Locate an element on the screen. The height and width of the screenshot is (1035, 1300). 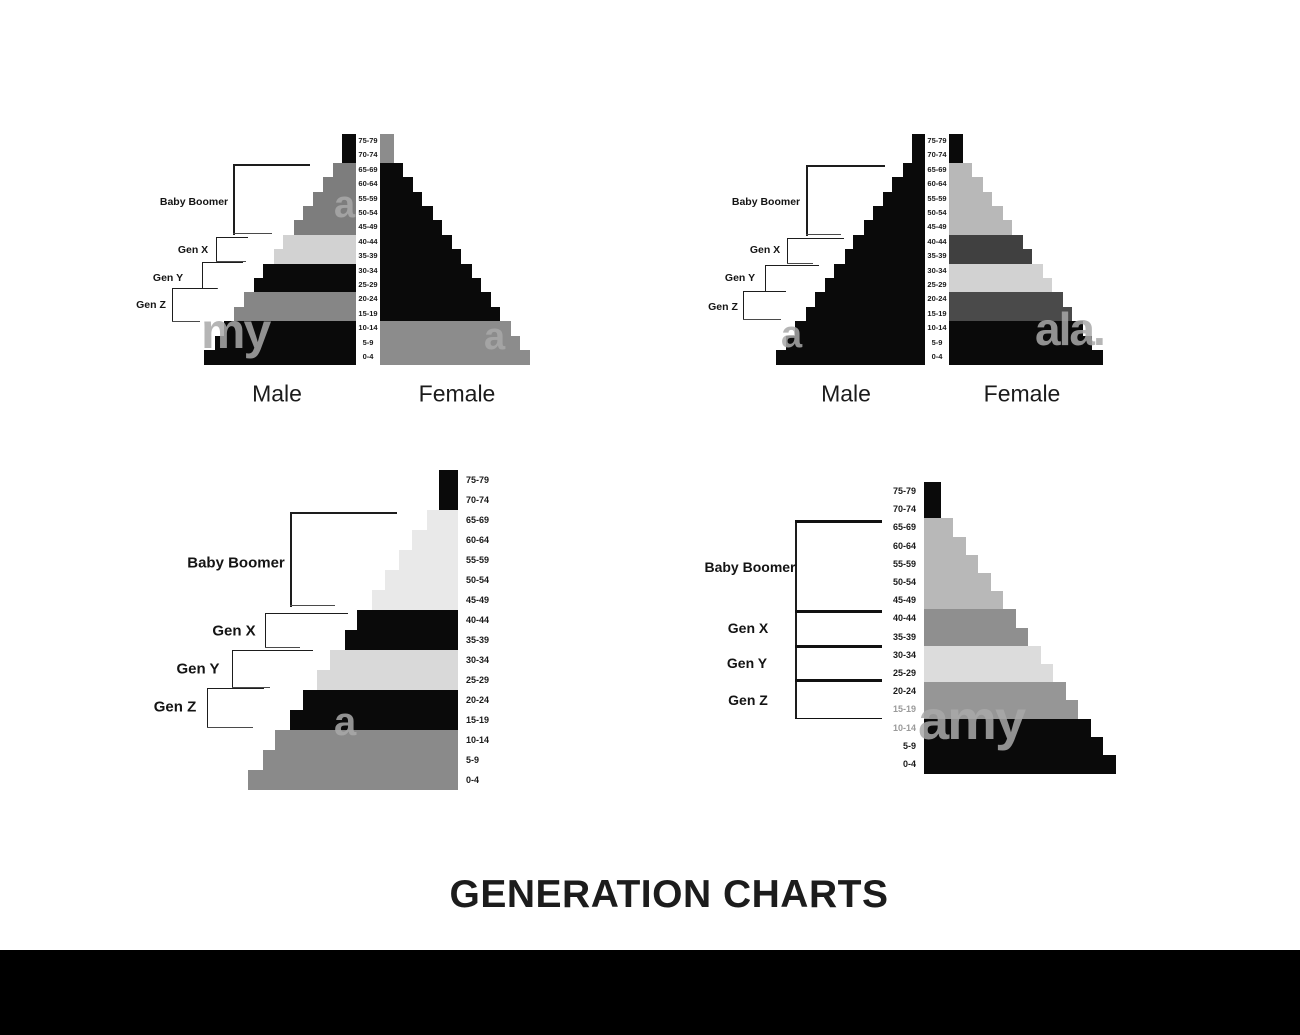
age-label: 40-44 is located at coordinates (937, 241).